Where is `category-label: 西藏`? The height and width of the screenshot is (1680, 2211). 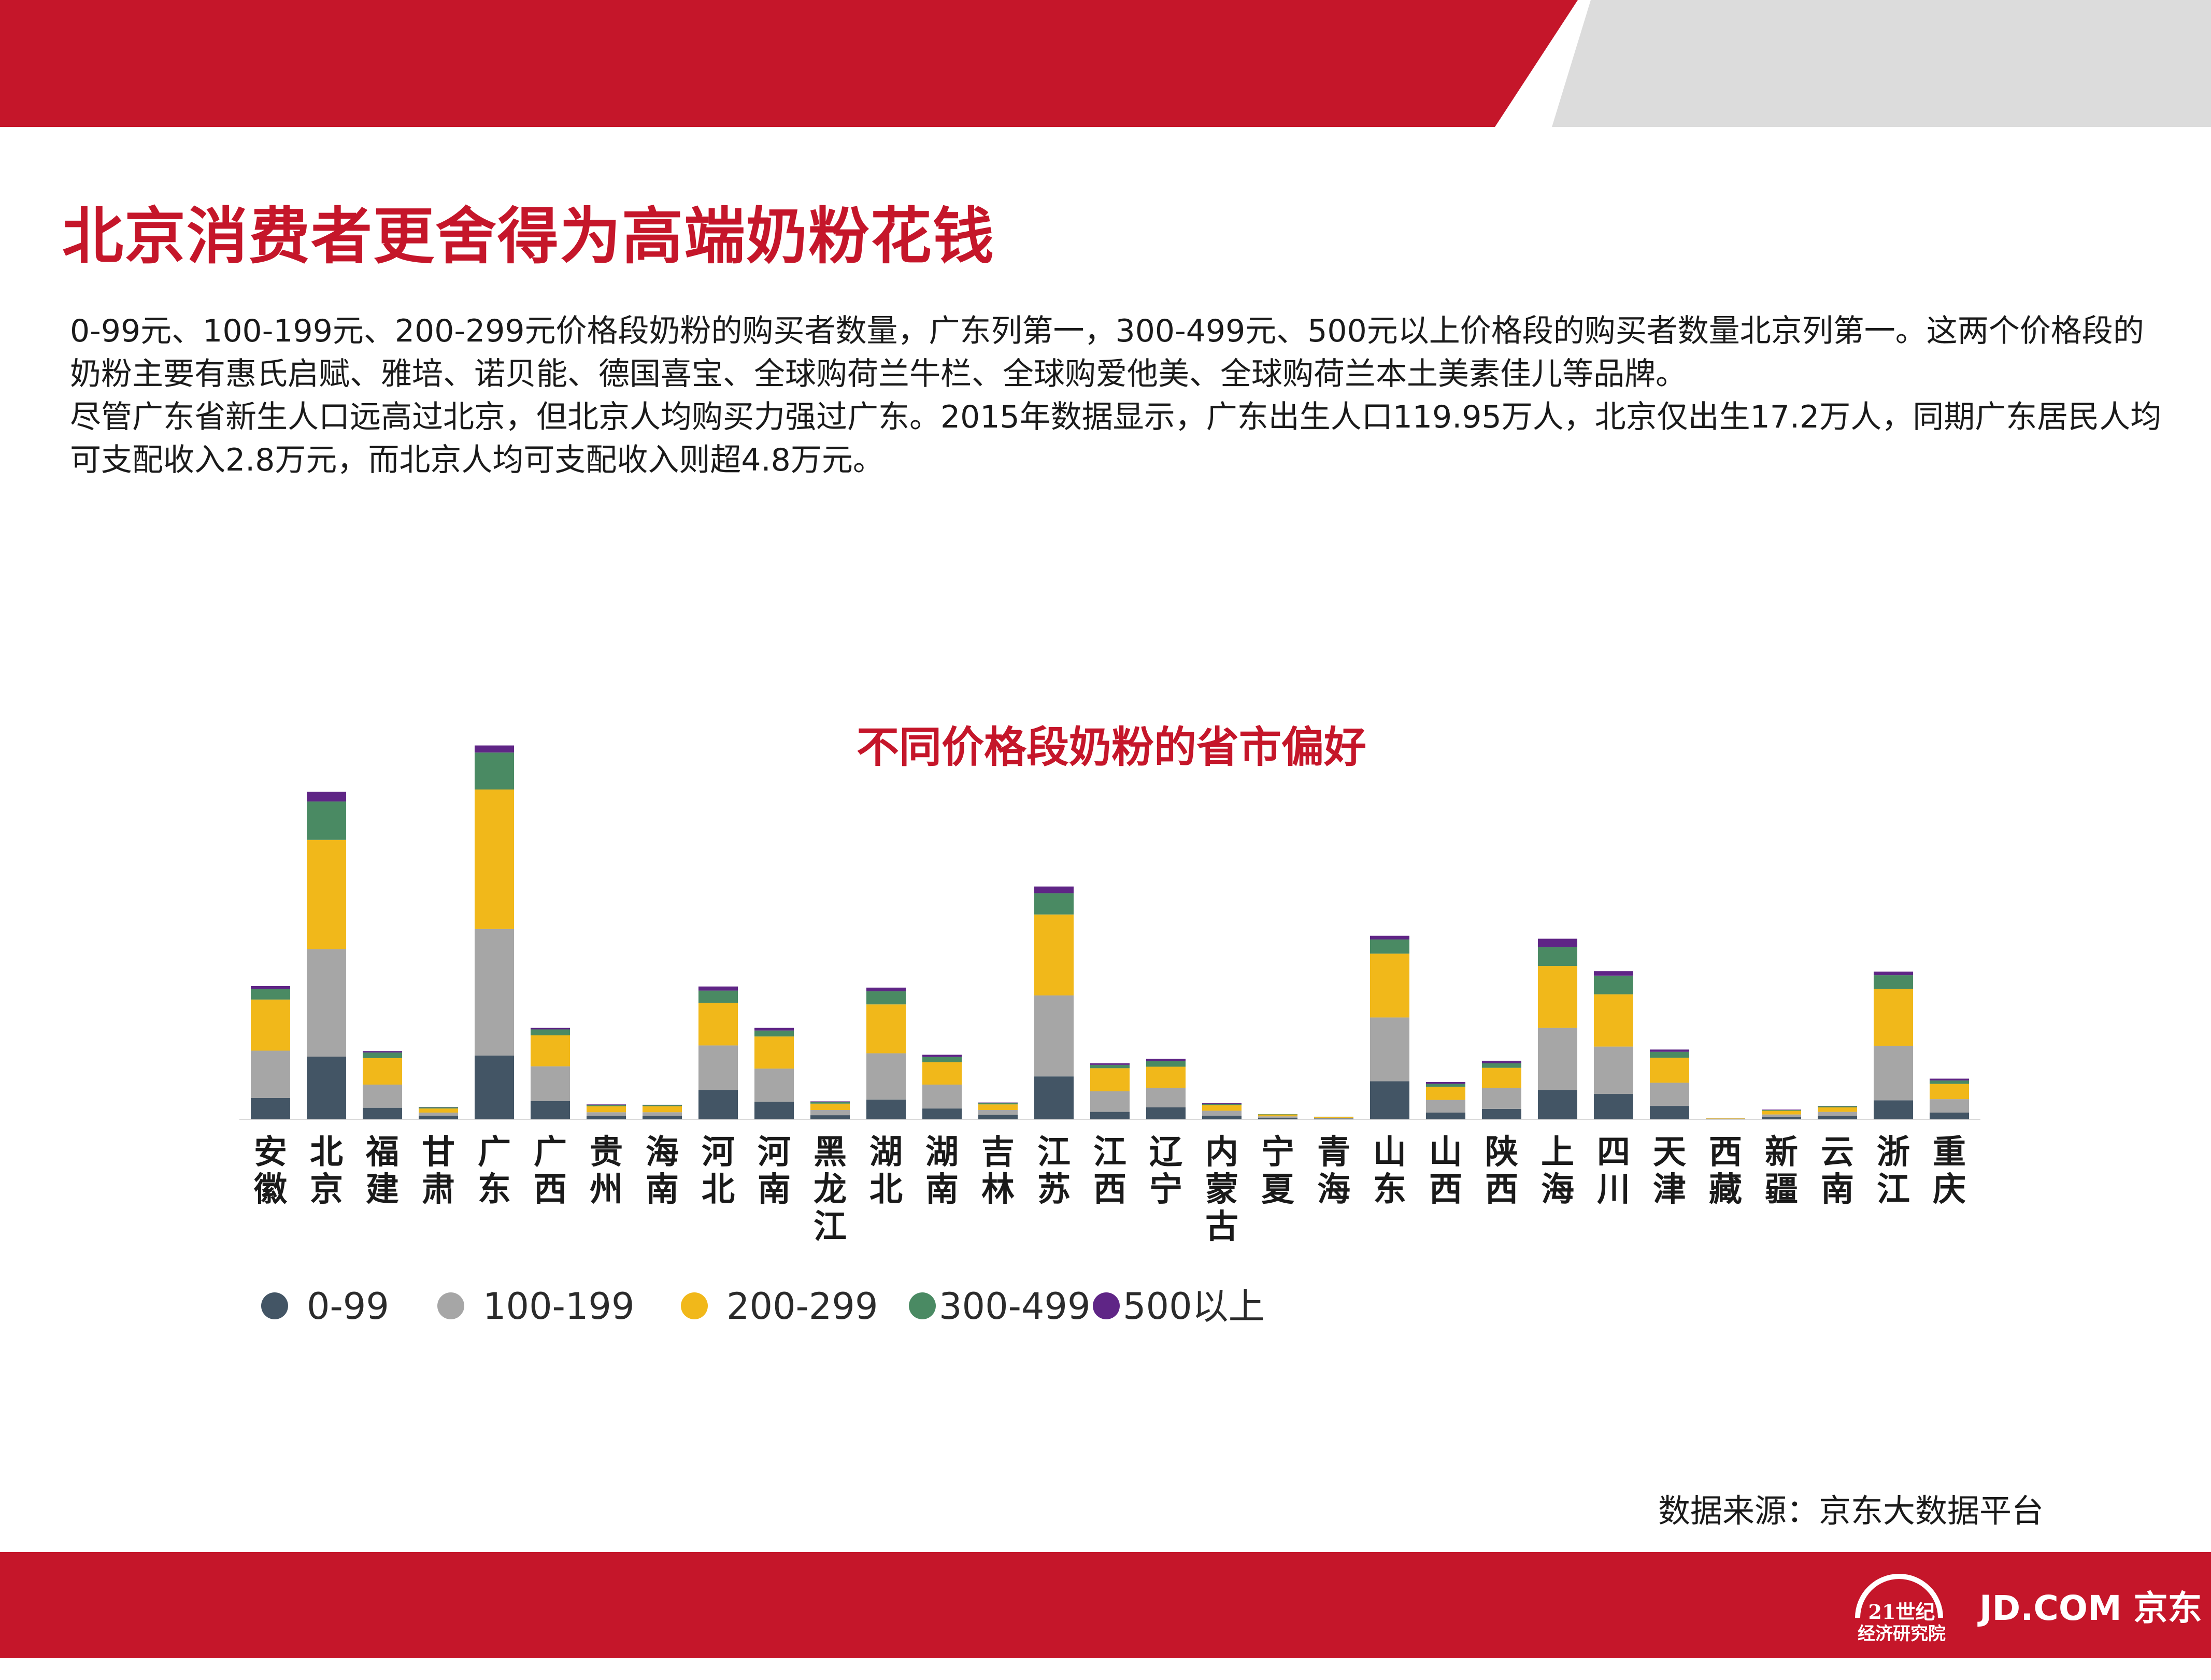 category-label: 西藏 is located at coordinates (1726, 1171).